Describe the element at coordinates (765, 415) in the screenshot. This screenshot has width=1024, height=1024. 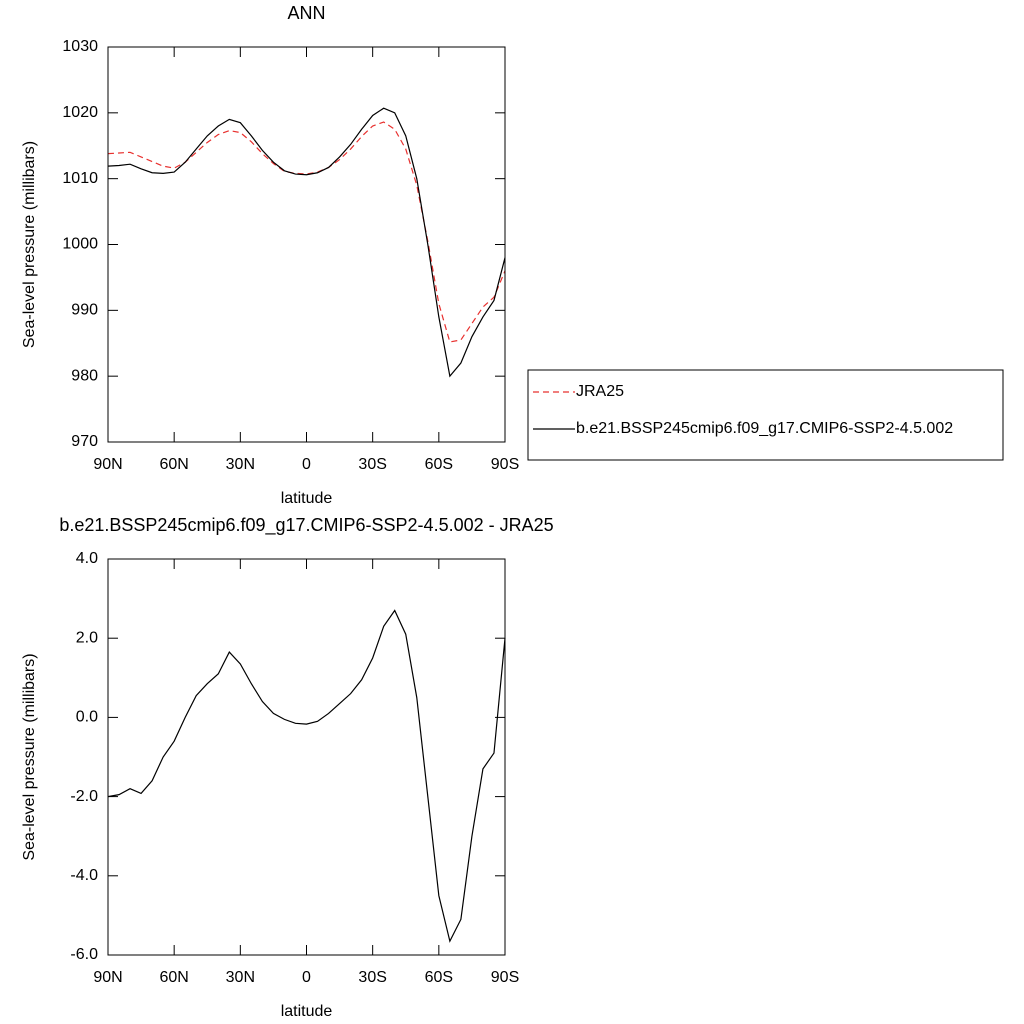
I see `legend-box` at that location.